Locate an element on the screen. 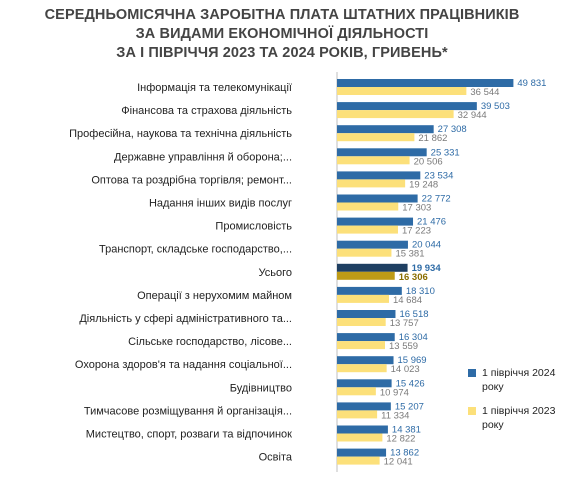 Image resolution: width=564 pixels, height=477 pixels. value-label-2023: 13 757 is located at coordinates (404, 323).